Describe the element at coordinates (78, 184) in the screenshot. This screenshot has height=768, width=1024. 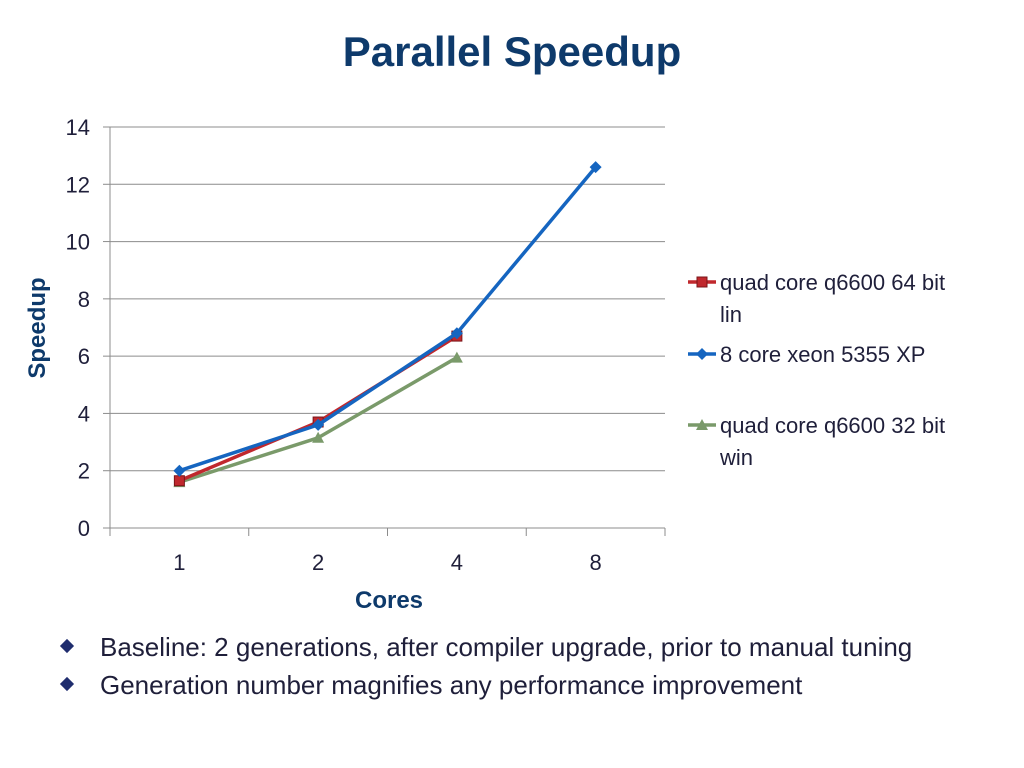
I see `y-tick-label: 12` at that location.